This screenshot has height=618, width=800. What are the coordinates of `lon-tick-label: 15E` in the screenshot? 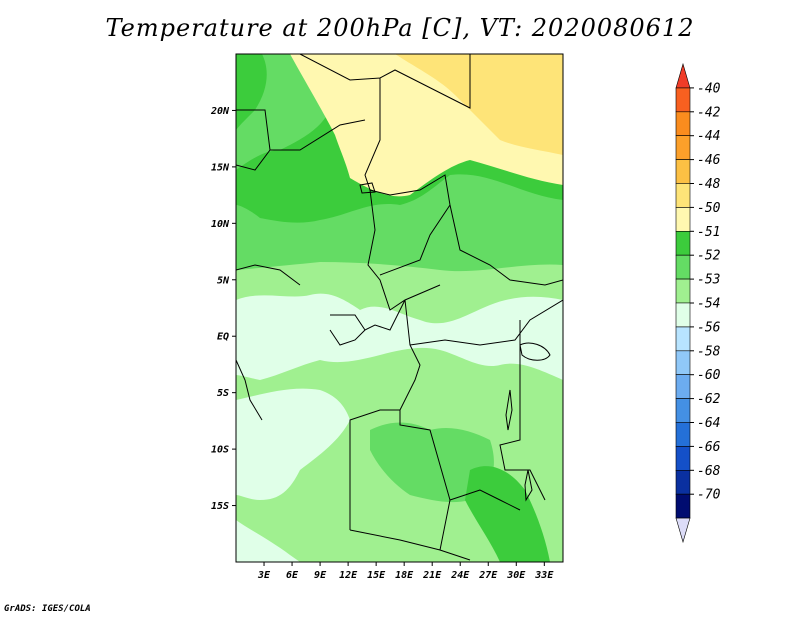 It's located at (376, 575).